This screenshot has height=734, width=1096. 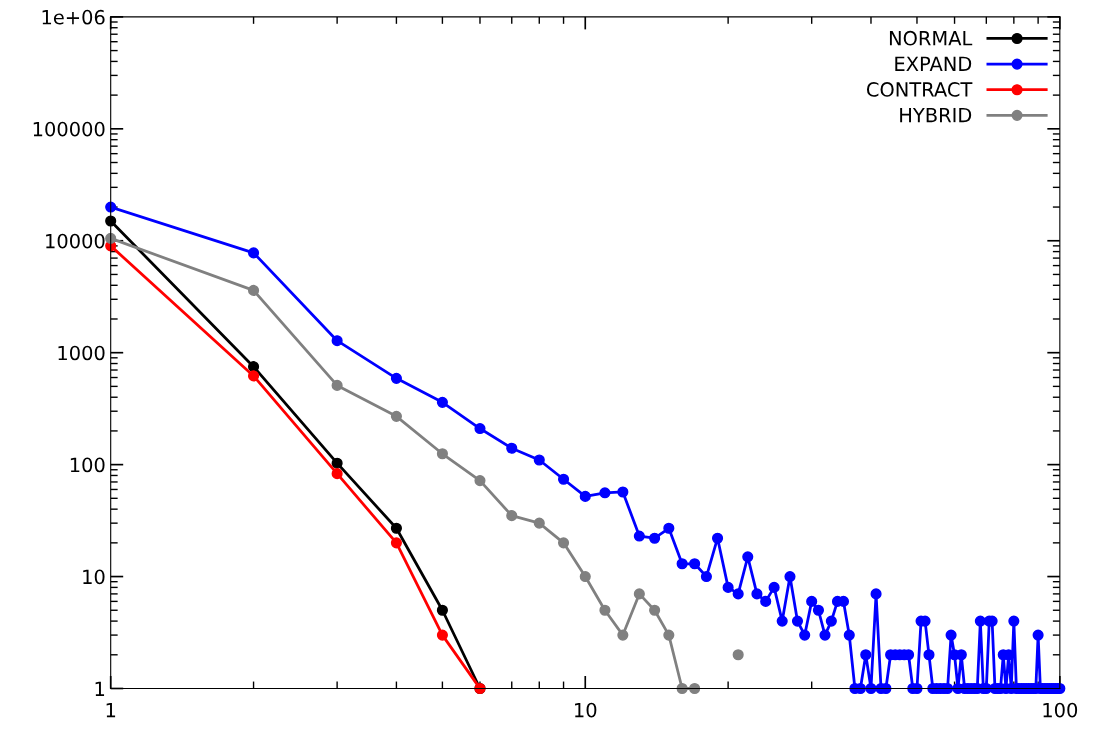 I want to click on y-tick-label: 10, so click(x=94, y=577).